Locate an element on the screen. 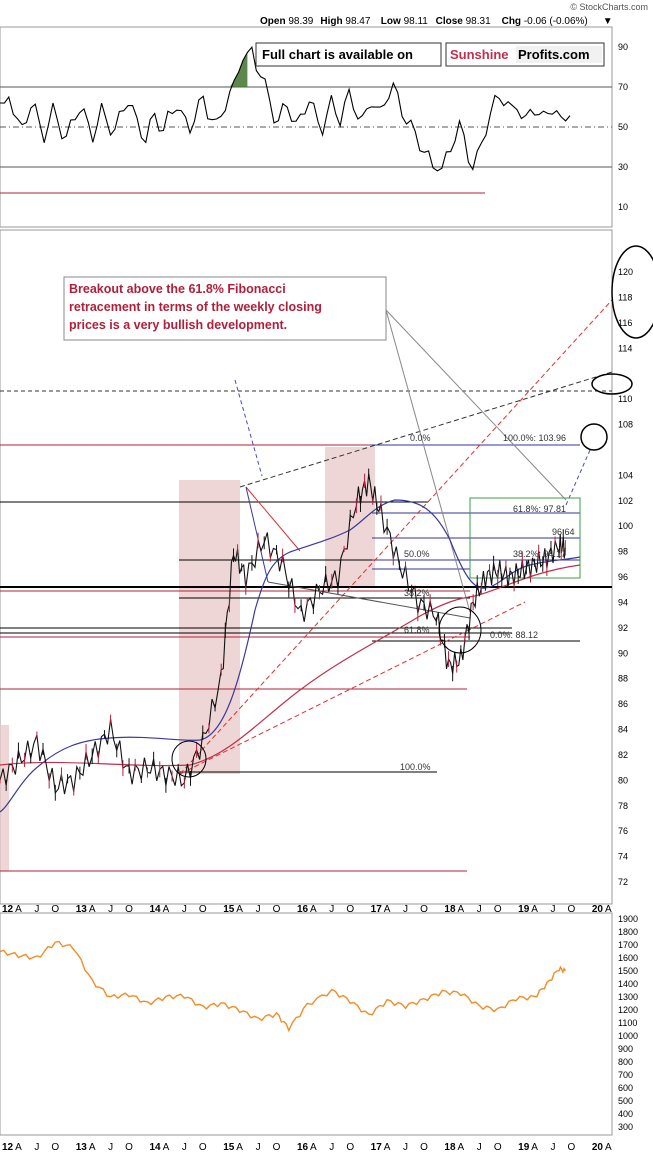  price-xtick-4: 13 is located at coordinates (82, 909).